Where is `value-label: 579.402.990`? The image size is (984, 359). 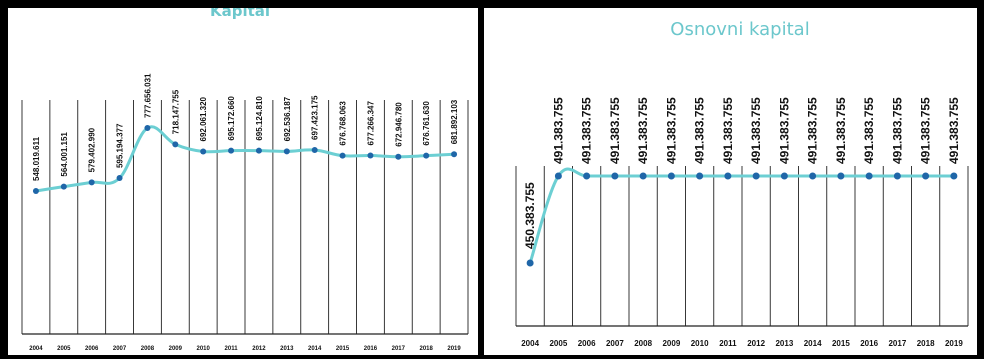 value-label: 579.402.990 is located at coordinates (92, 149).